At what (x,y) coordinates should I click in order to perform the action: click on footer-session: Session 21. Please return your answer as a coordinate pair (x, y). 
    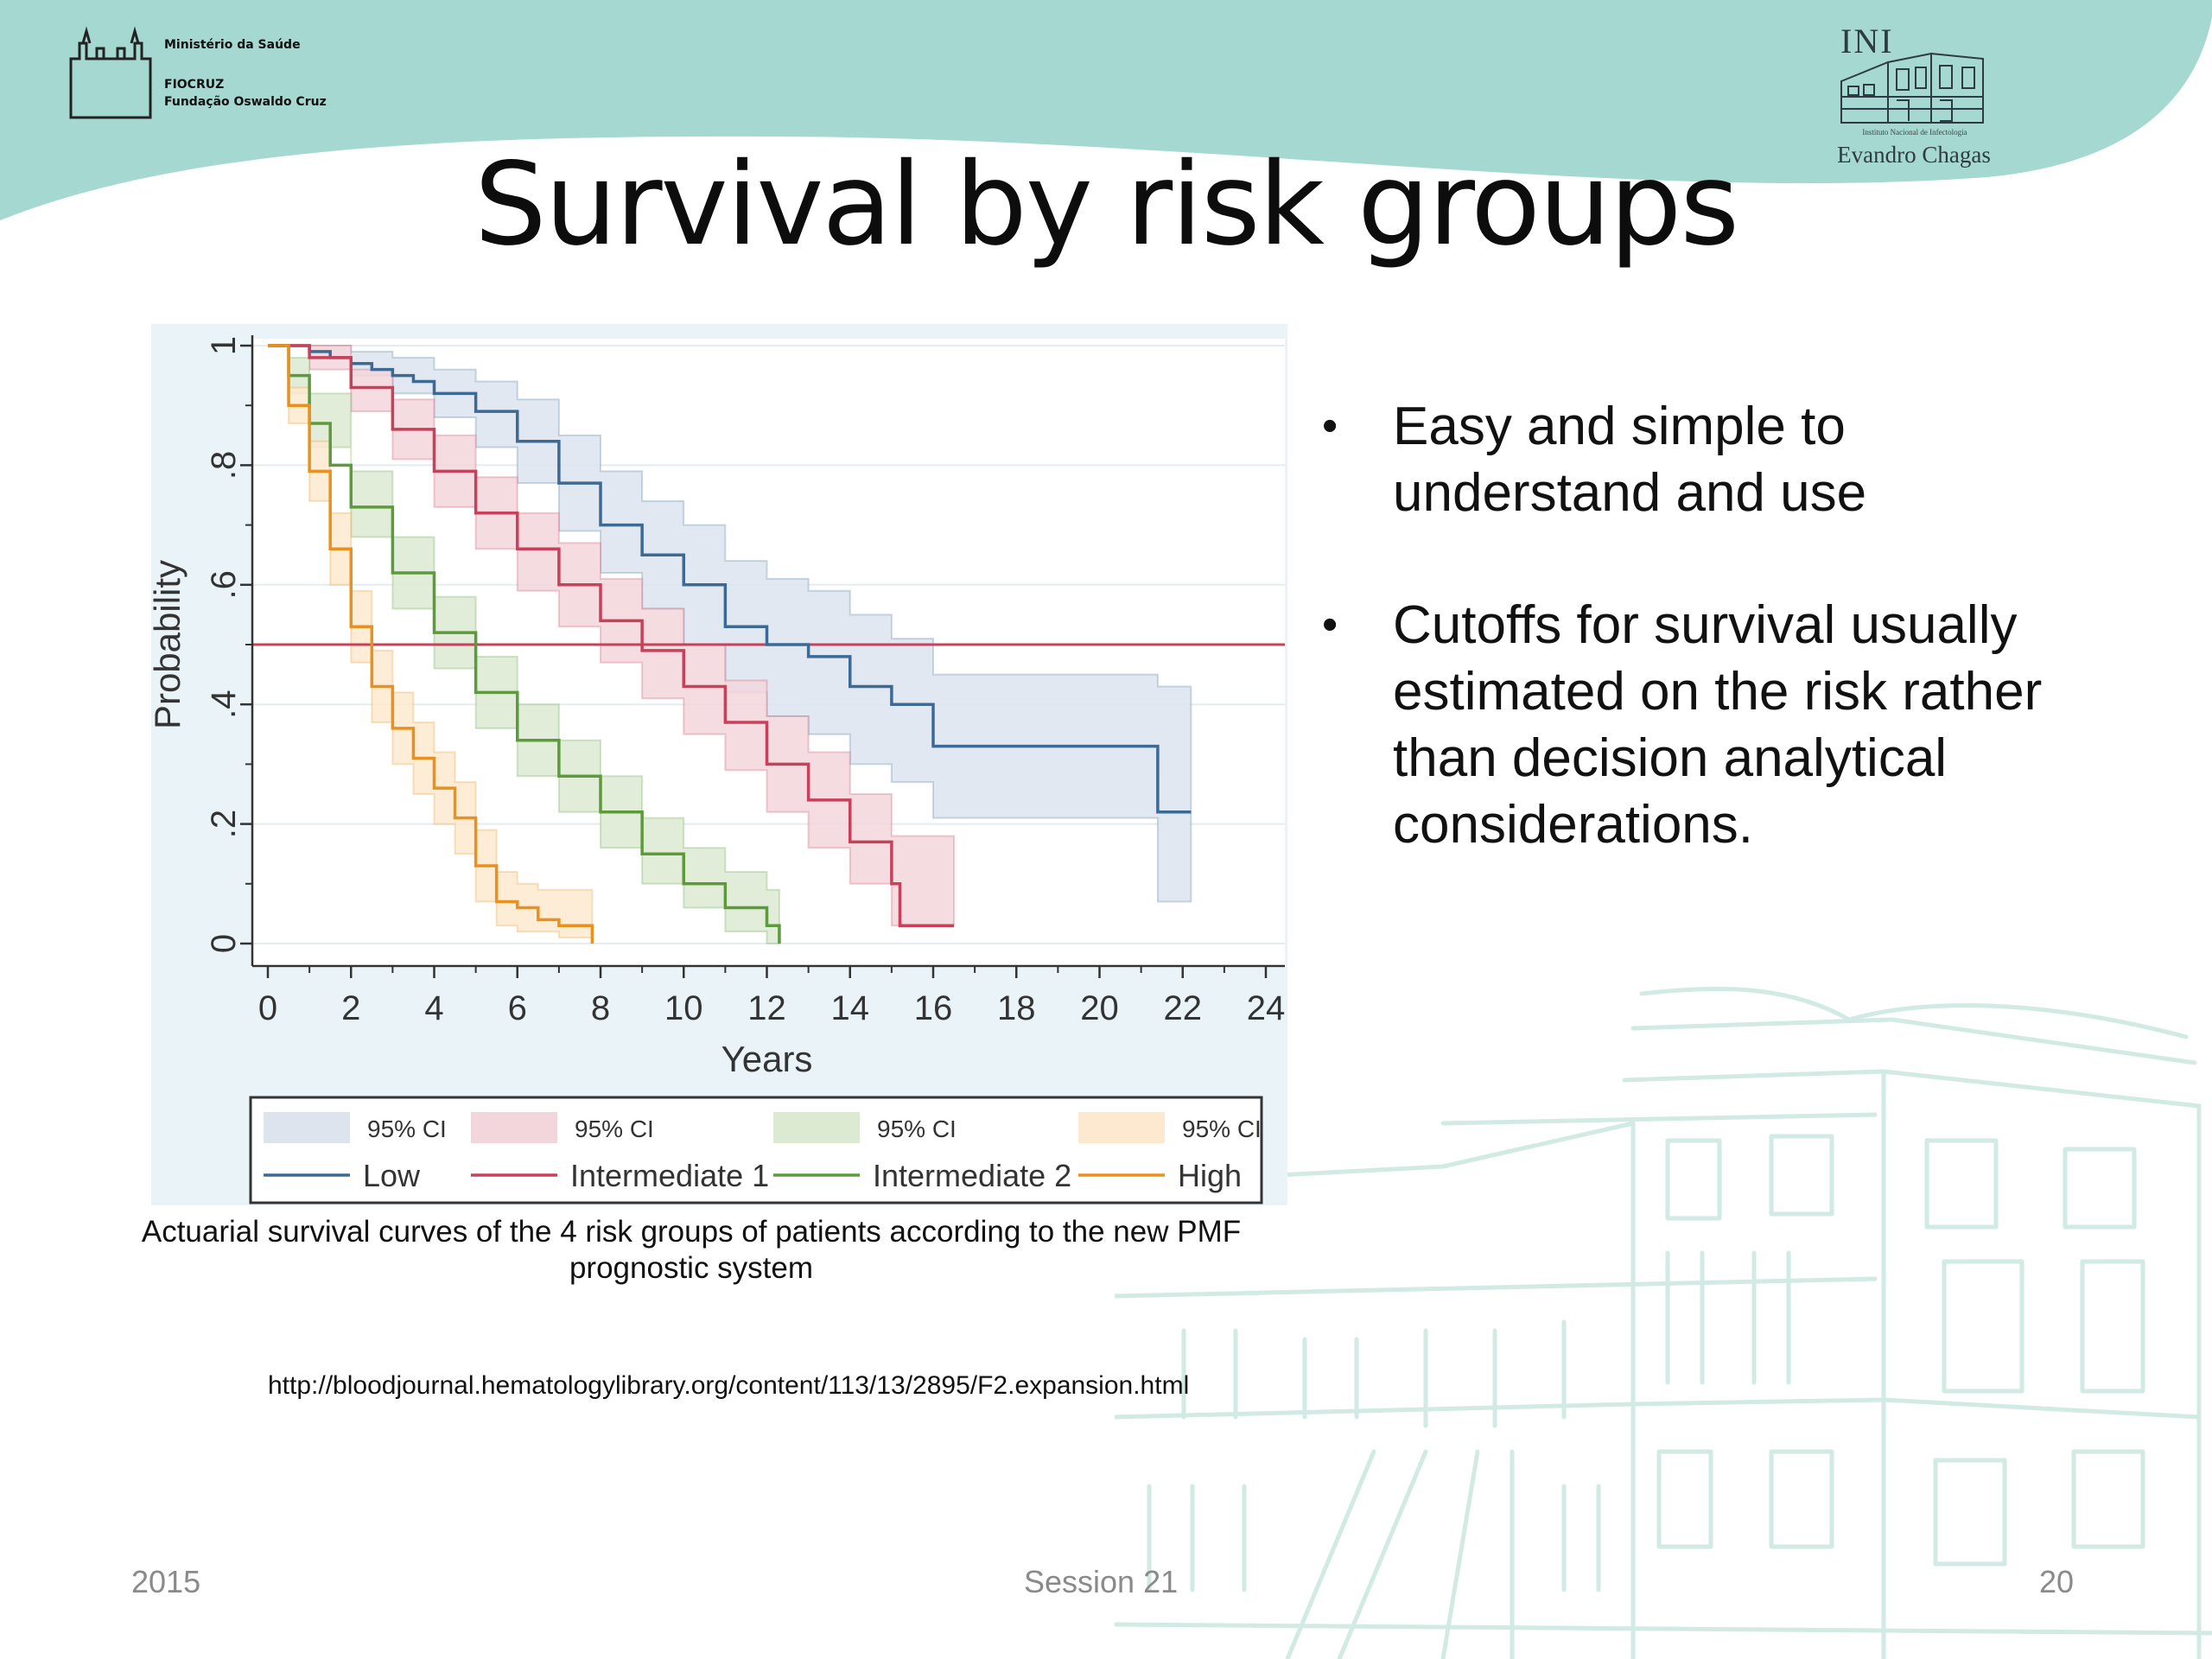
    Looking at the image, I should click on (1101, 1581).